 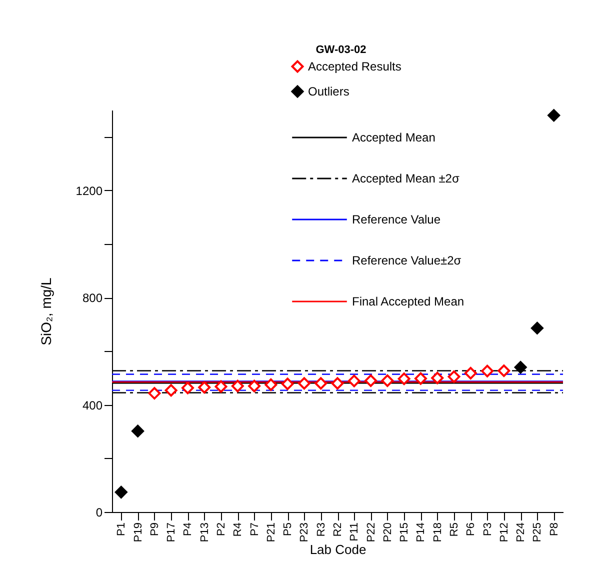 I want to click on x-tick-label: R2, so click(x=338, y=529).